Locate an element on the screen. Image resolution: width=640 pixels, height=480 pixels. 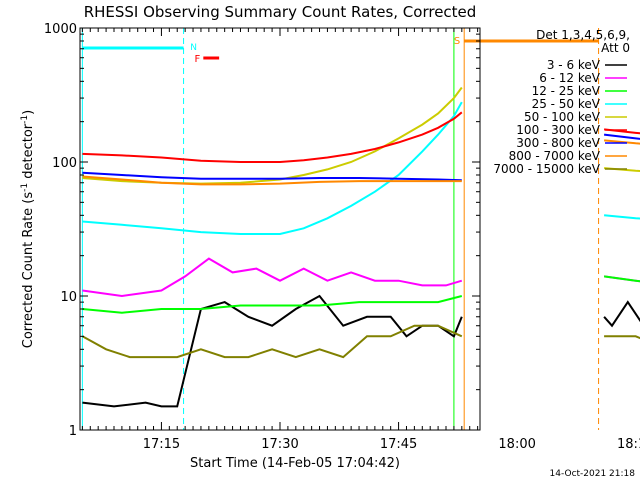
y-axis-label-mid: detector is located at coordinates (28, 153).